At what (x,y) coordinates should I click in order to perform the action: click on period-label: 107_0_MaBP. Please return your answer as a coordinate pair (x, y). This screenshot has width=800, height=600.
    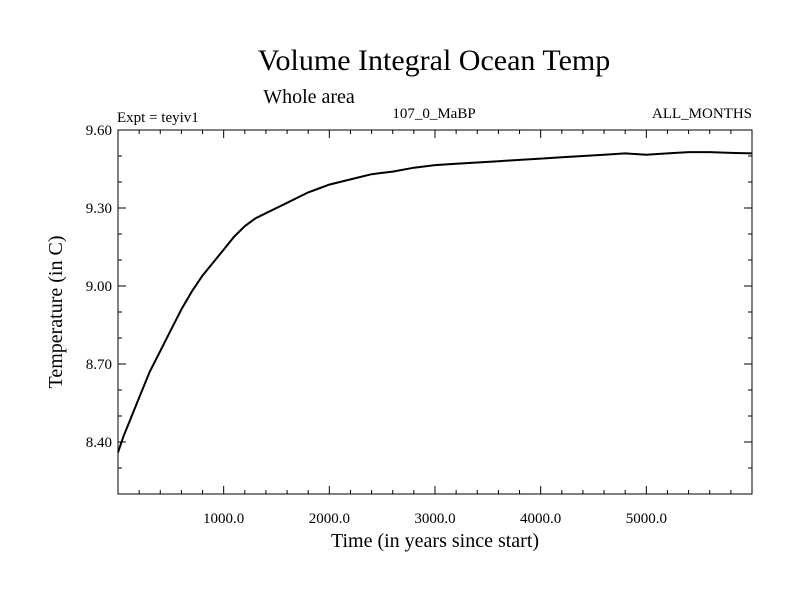
    Looking at the image, I should click on (433, 114).